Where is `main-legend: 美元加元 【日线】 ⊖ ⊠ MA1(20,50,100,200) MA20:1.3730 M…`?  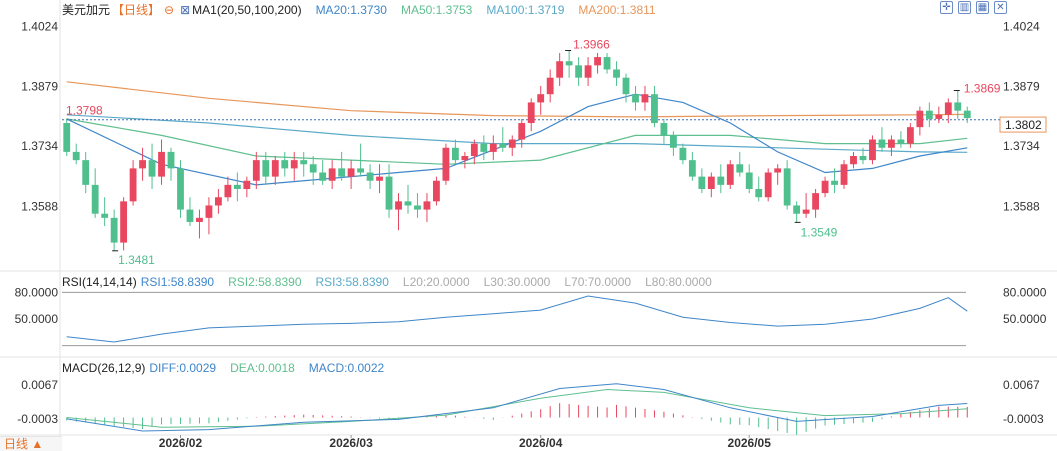
main-legend: 美元加元 【日线】 ⊖ ⊠ MA1(20,50,100,200) MA20:1.3730 M… is located at coordinates (366, 10).